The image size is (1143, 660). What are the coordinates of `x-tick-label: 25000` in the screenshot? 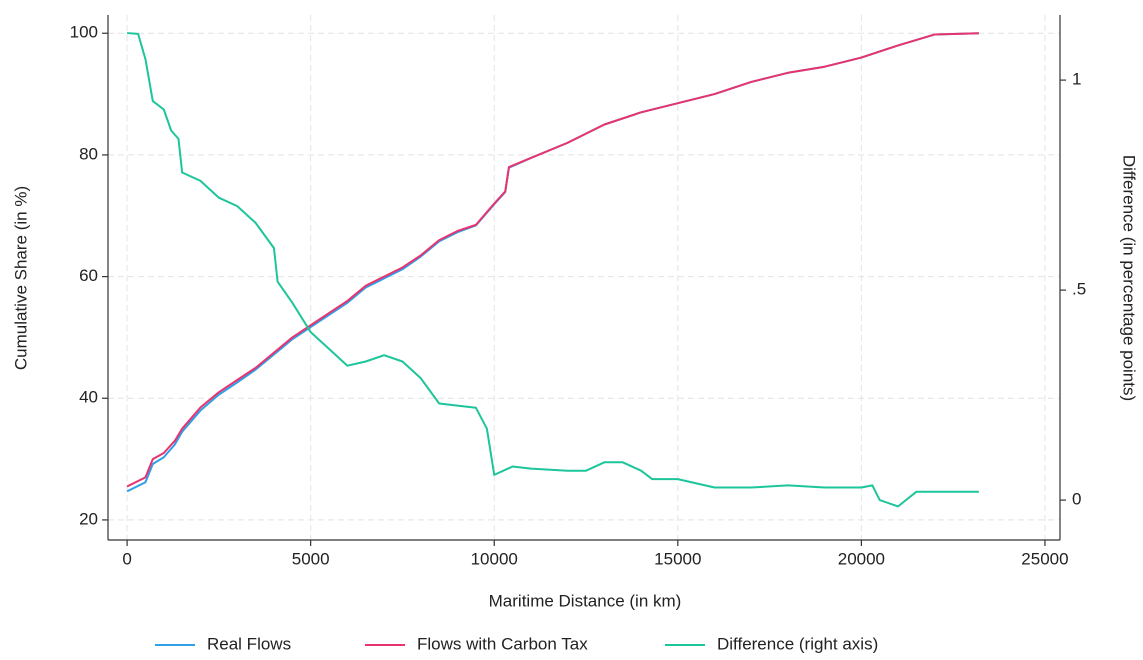 It's located at (1044, 558).